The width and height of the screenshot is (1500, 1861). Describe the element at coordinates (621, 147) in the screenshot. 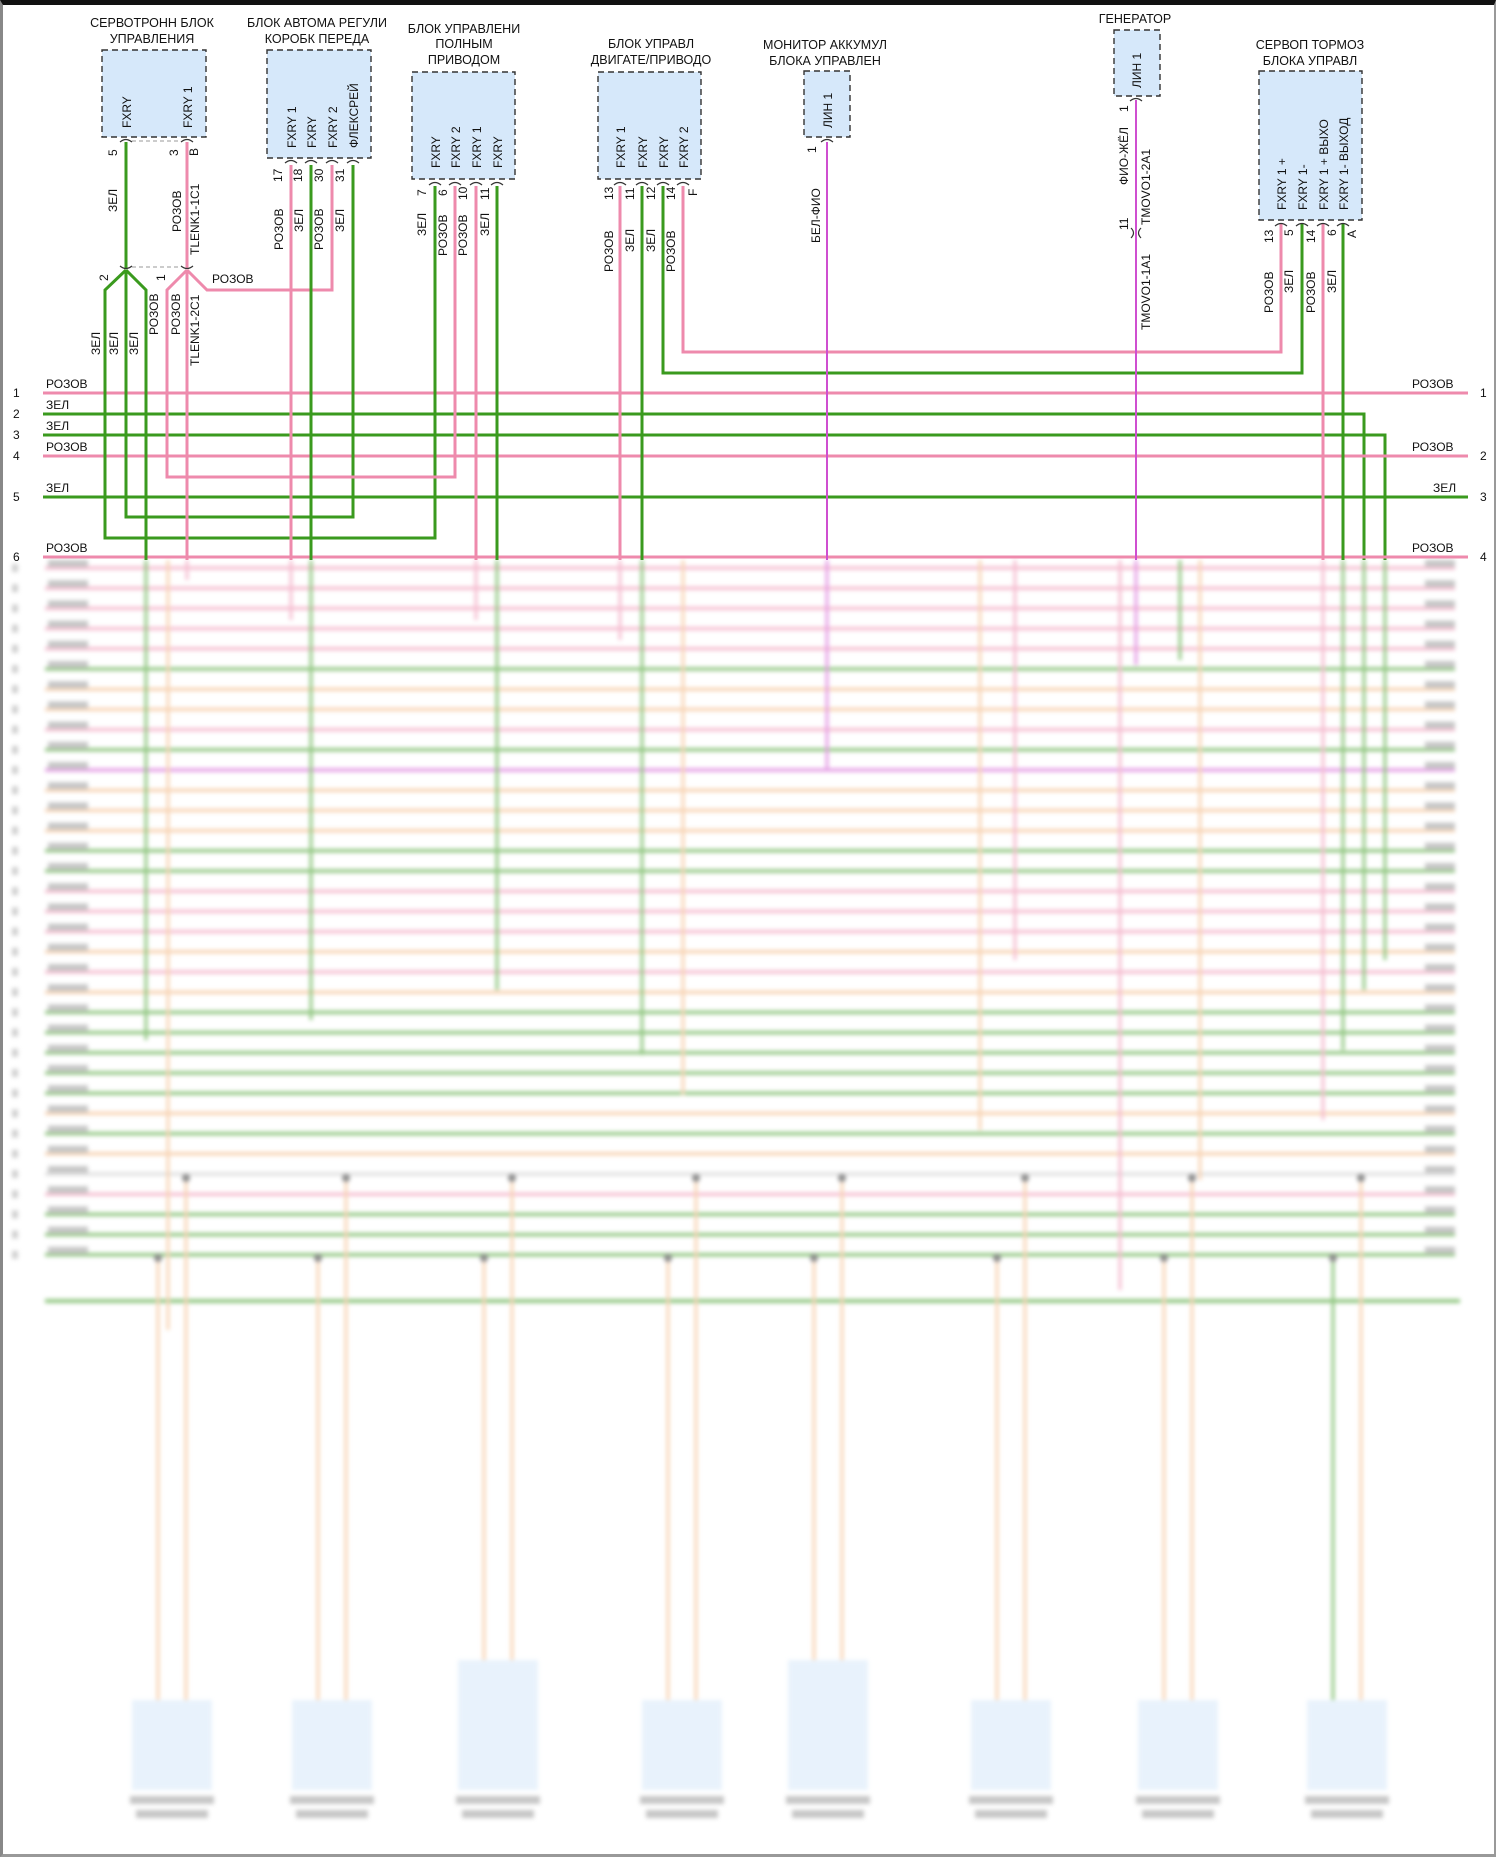

I see `pin-label: FXRY 1` at that location.